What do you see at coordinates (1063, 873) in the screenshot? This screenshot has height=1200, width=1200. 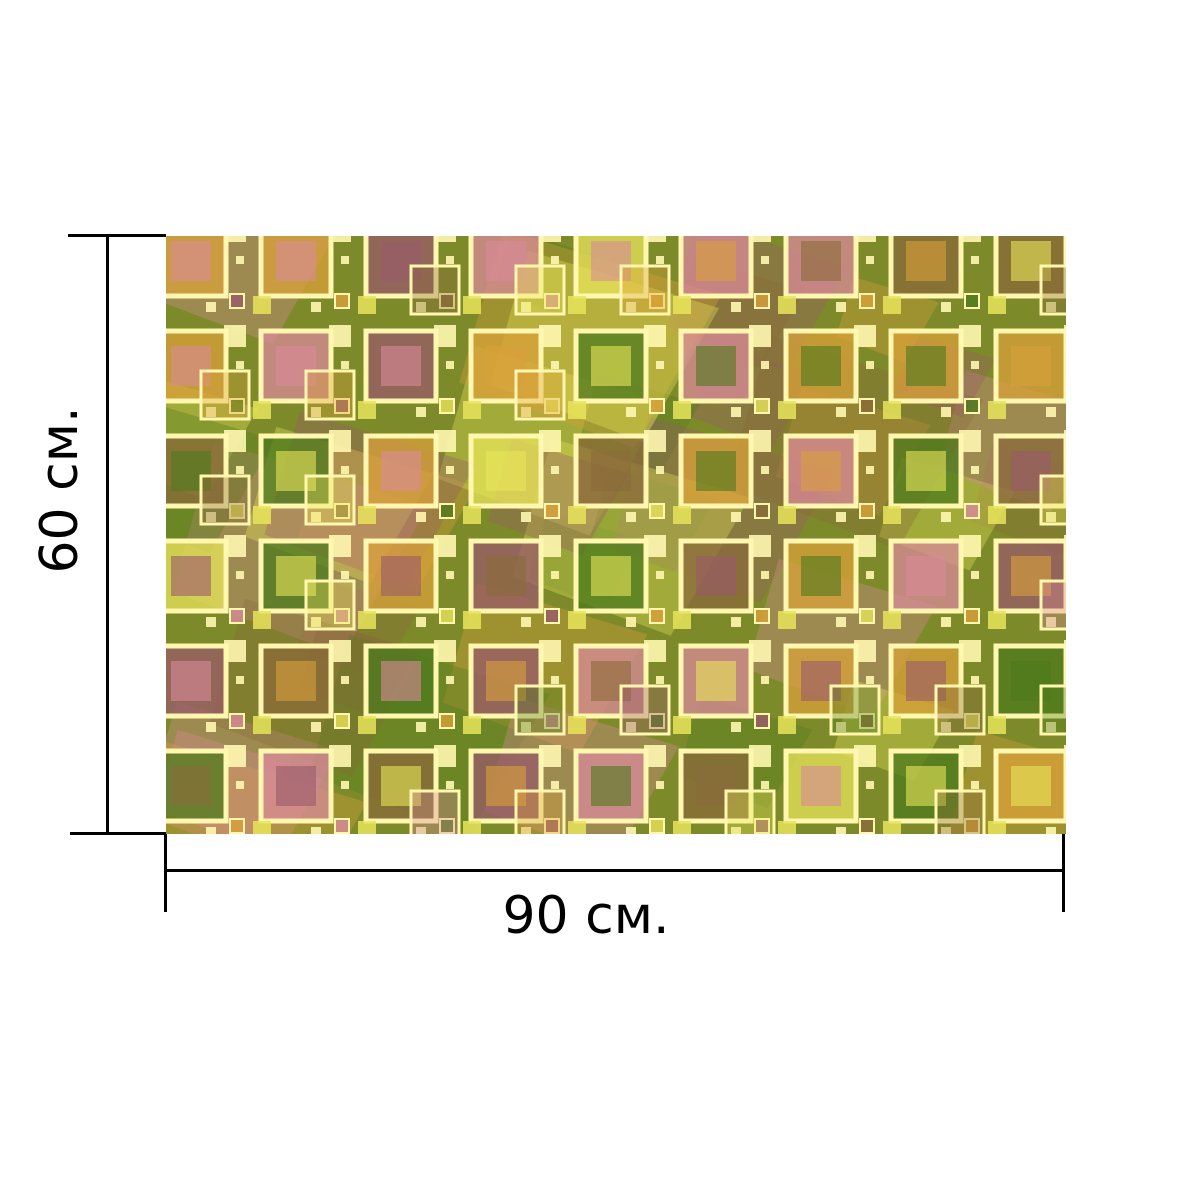 I see `width-right-tick` at bounding box center [1063, 873].